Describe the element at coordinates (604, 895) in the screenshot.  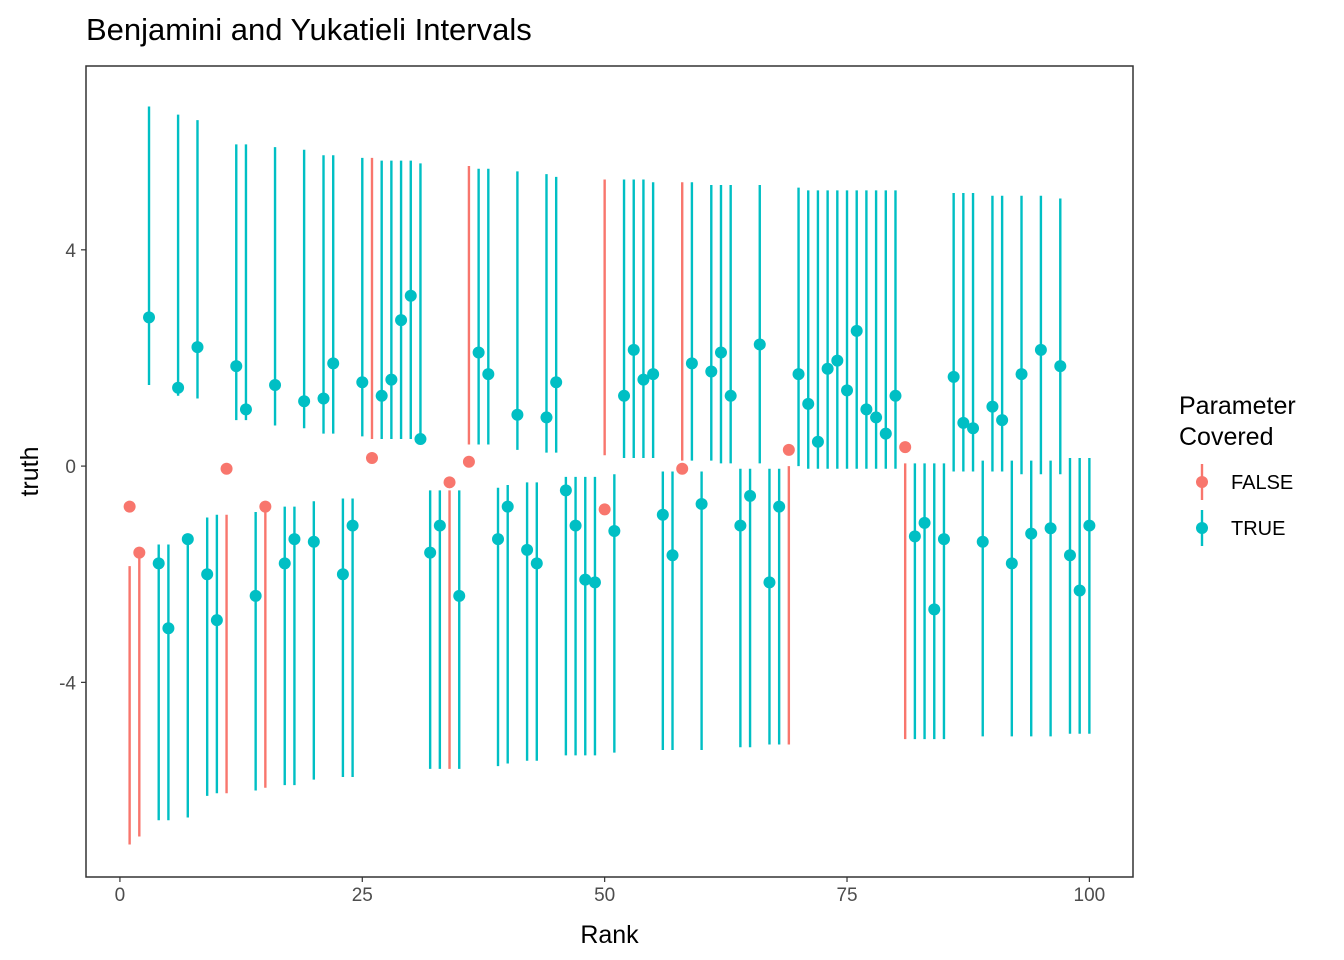
I see `x-tick-label-2: 50` at that location.